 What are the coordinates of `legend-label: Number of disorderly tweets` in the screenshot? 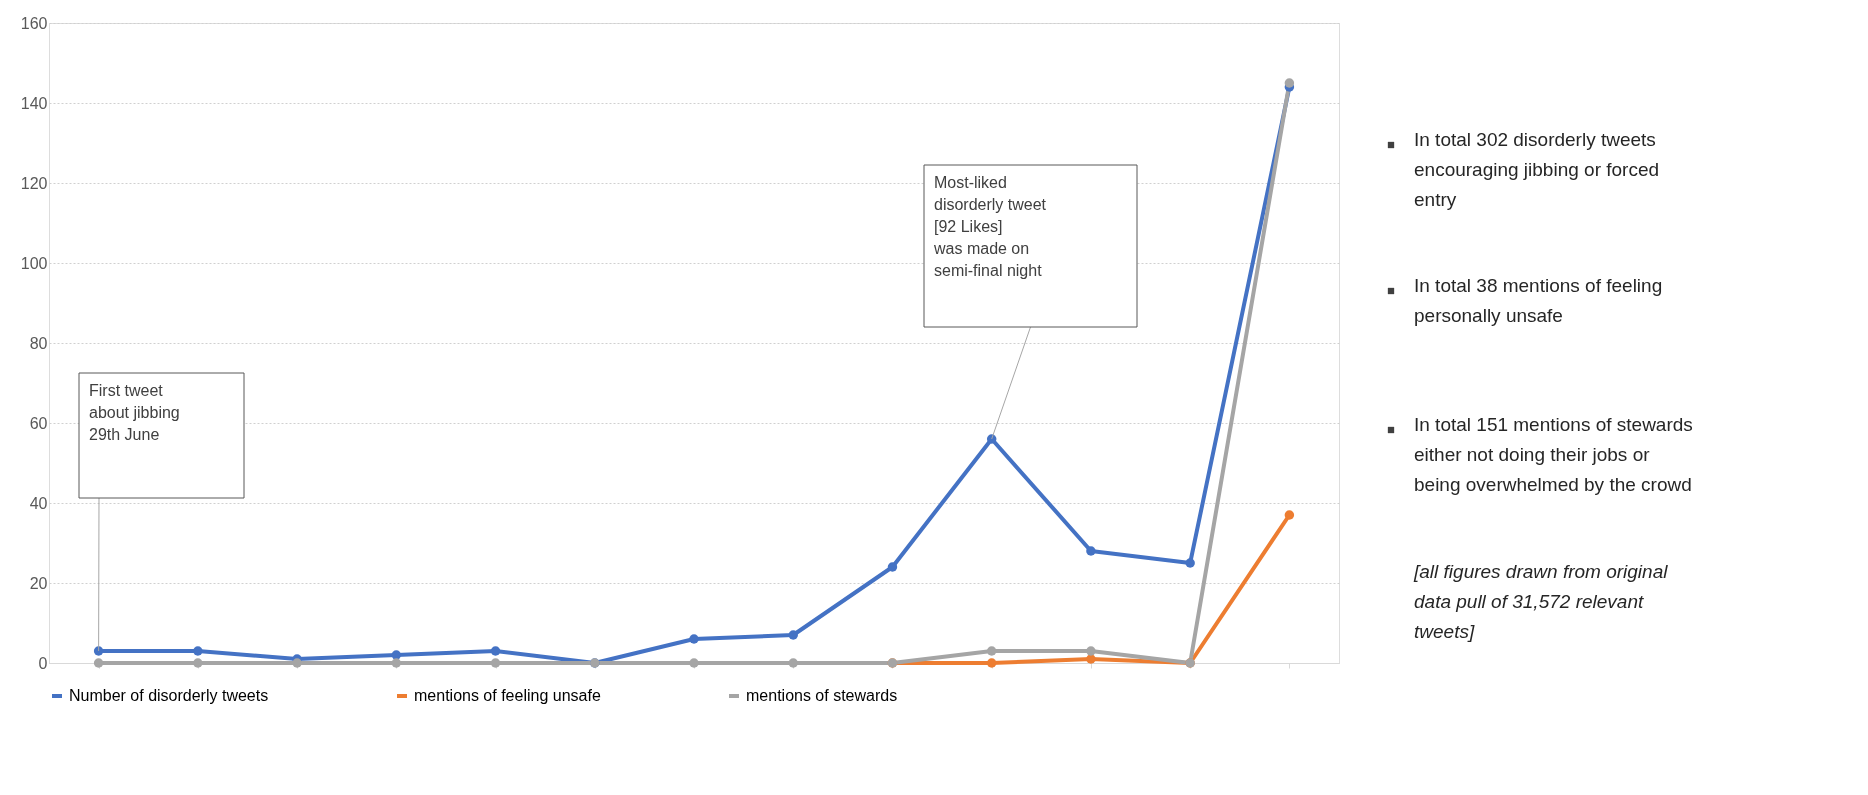 It's located at (169, 695).